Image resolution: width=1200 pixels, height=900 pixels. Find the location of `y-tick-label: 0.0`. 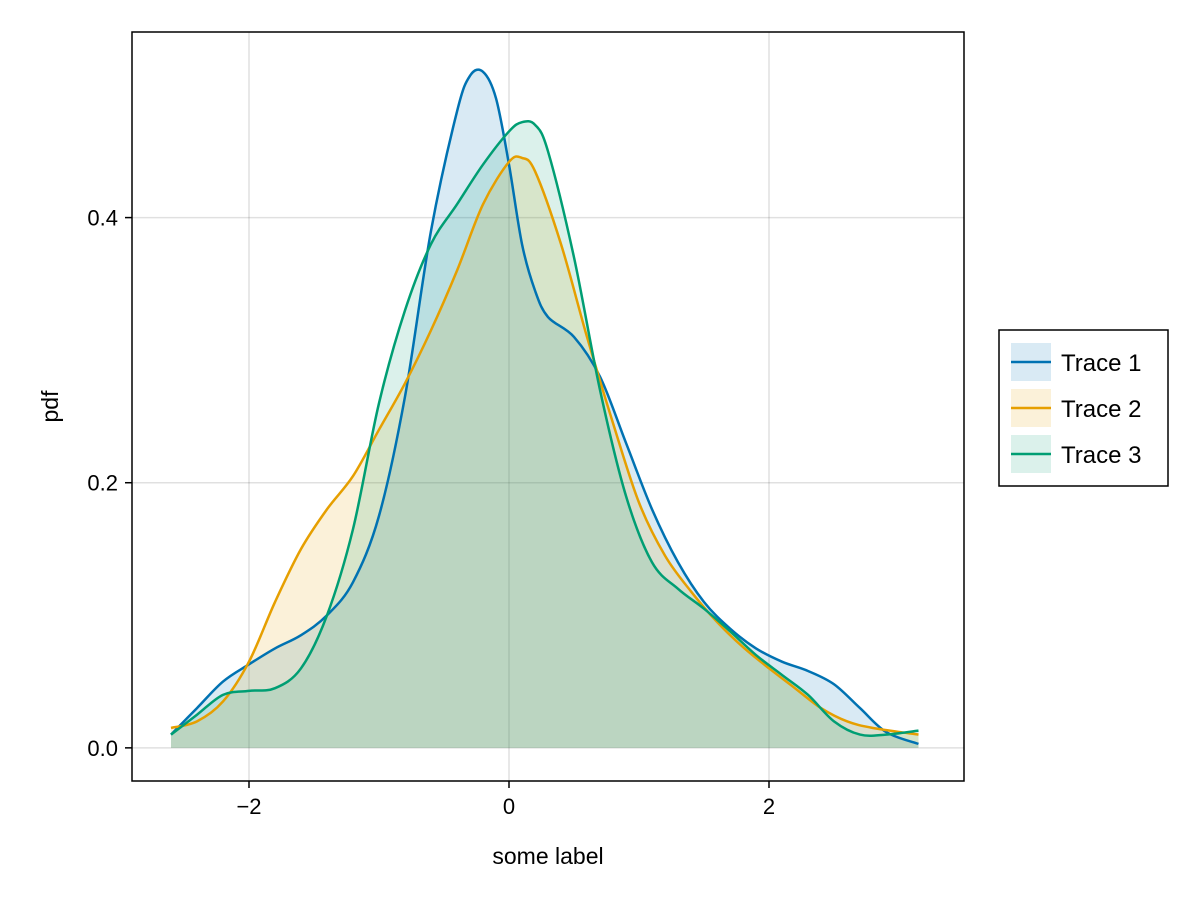

y-tick-label: 0.0 is located at coordinates (102, 748).